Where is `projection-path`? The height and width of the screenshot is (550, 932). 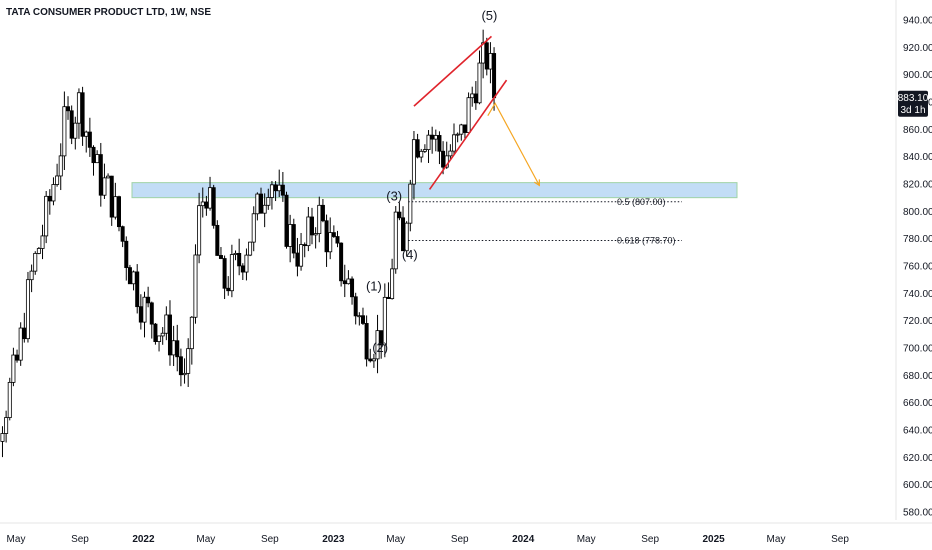
projection-path is located at coordinates (513, 144).